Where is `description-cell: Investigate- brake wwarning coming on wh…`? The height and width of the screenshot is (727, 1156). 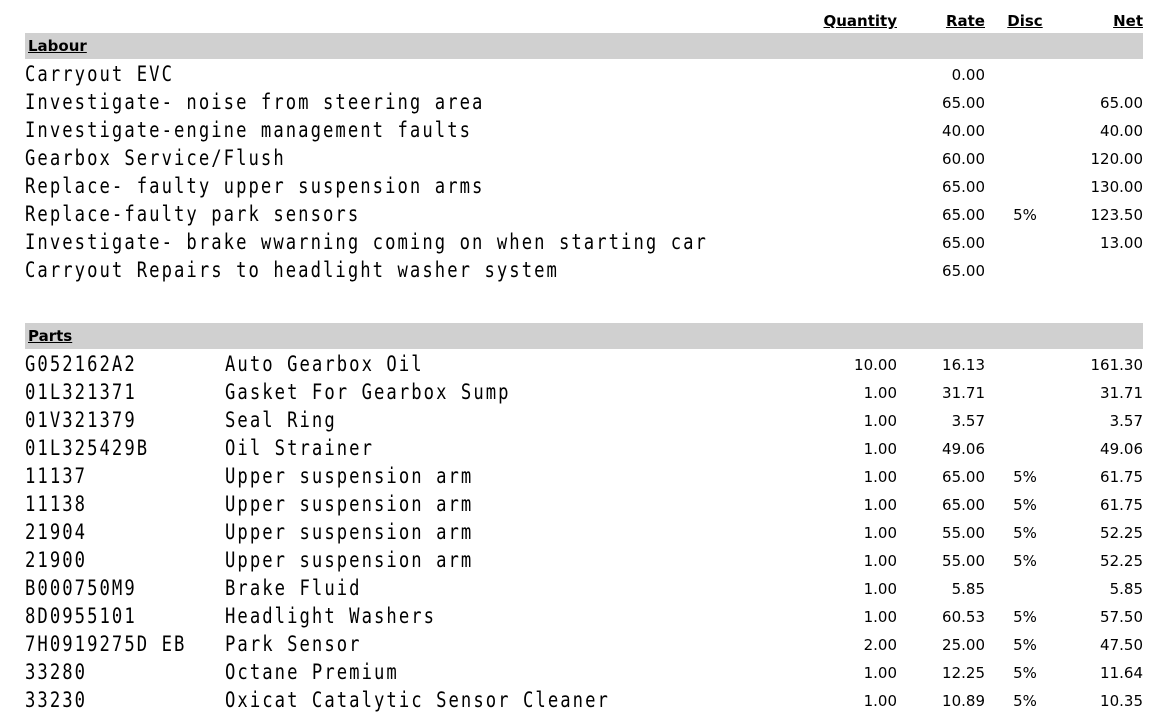 description-cell: Investigate- brake wwarning coming on wh… is located at coordinates (397, 242).